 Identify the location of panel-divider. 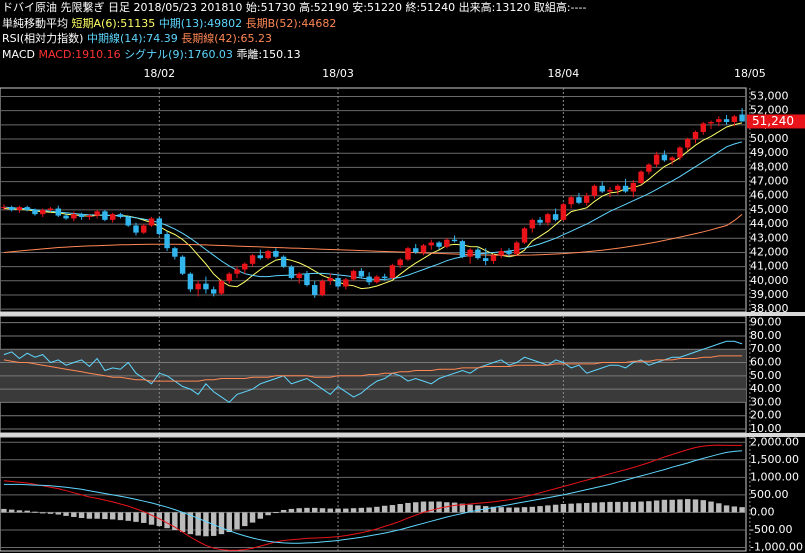
(402, 314).